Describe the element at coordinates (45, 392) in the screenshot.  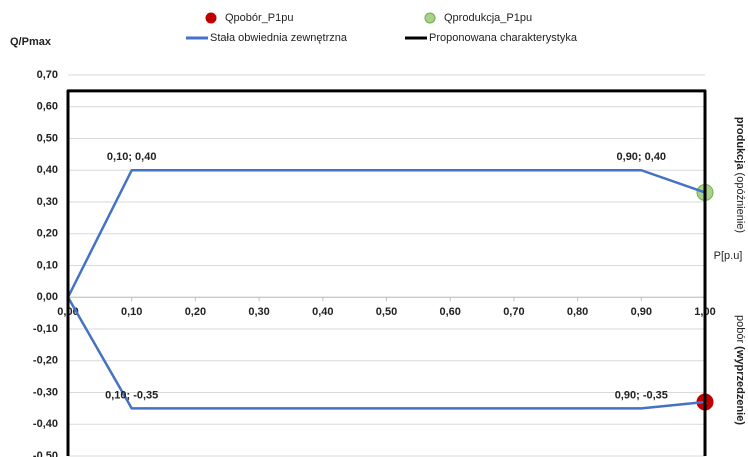
I see `y-tick-label: -0,30` at that location.